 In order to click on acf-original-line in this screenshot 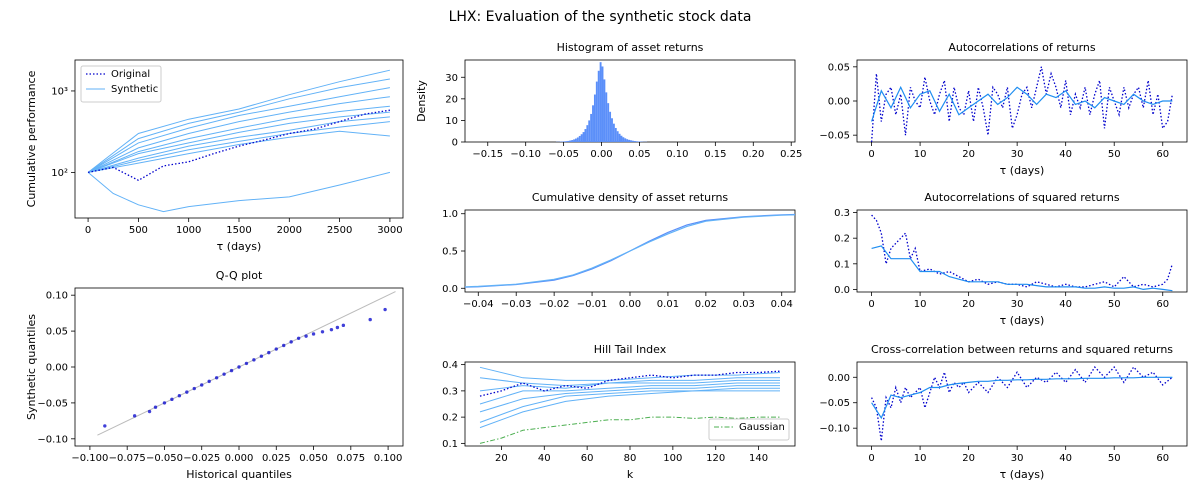, I will do `click(1022, 104)`.